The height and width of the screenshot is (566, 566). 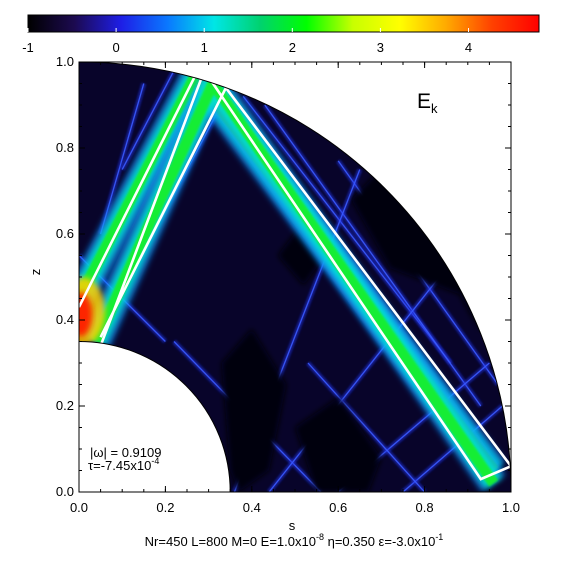 I want to click on tau-annotation-exponent: -4, so click(x=155, y=461).